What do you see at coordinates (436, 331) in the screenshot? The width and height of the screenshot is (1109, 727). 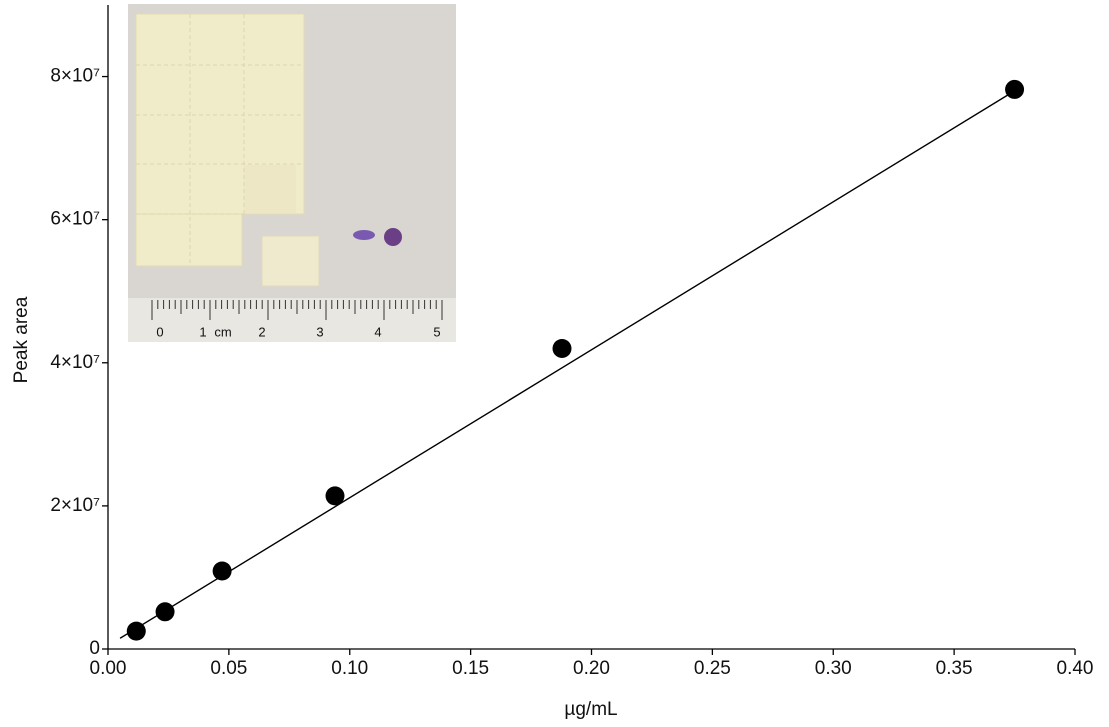 I see `ruler-label: 5` at bounding box center [436, 331].